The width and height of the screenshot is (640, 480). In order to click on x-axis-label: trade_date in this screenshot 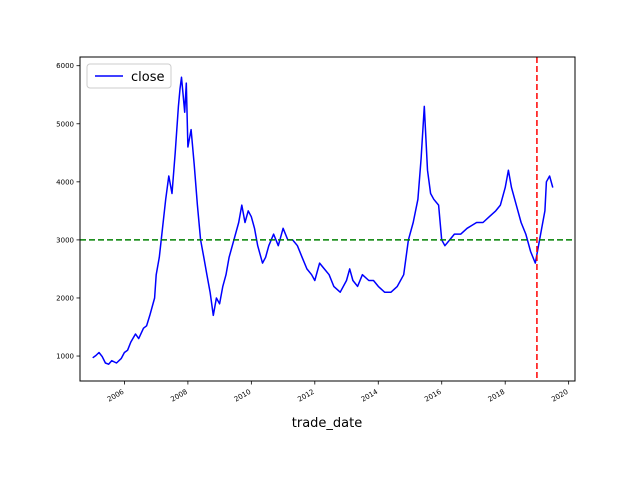, I will do `click(327, 423)`.